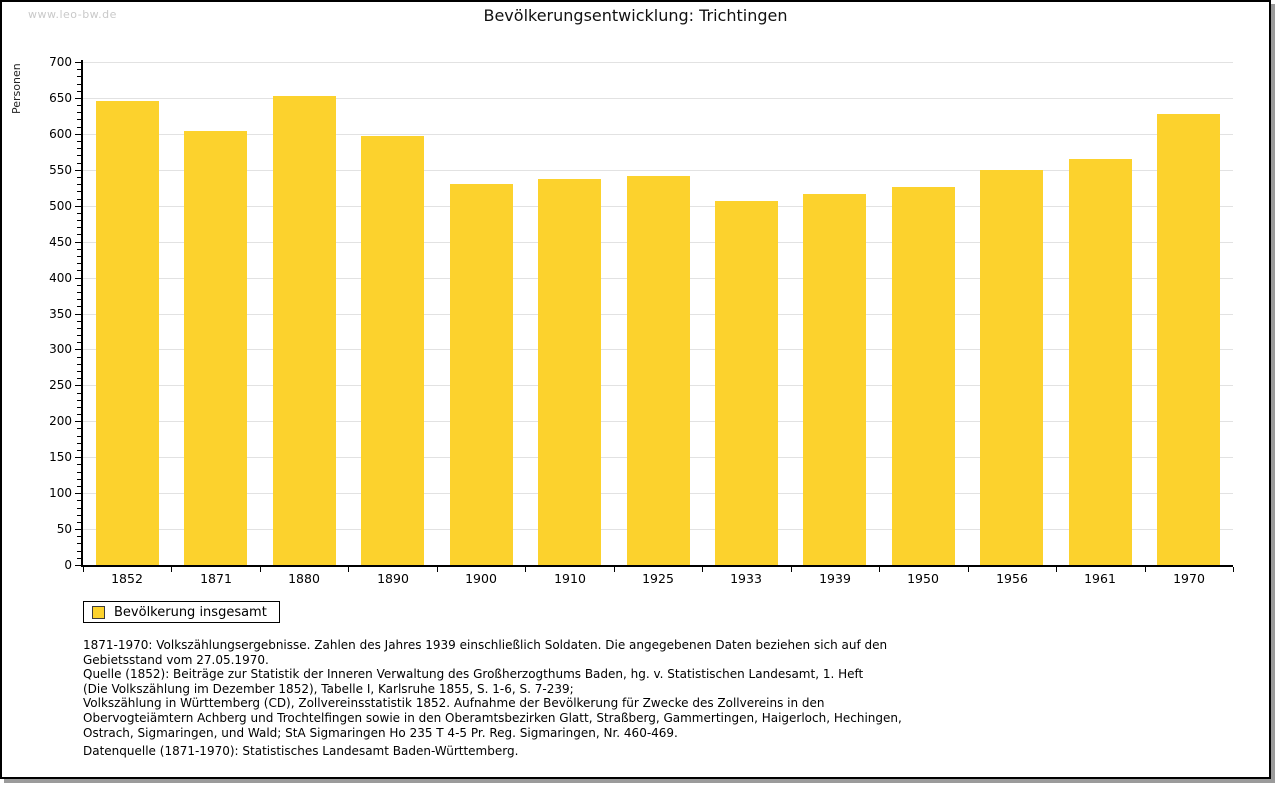 This screenshot has height=791, width=1280. What do you see at coordinates (393, 578) in the screenshot?
I see `x-tick-label-1890: 1890` at bounding box center [393, 578].